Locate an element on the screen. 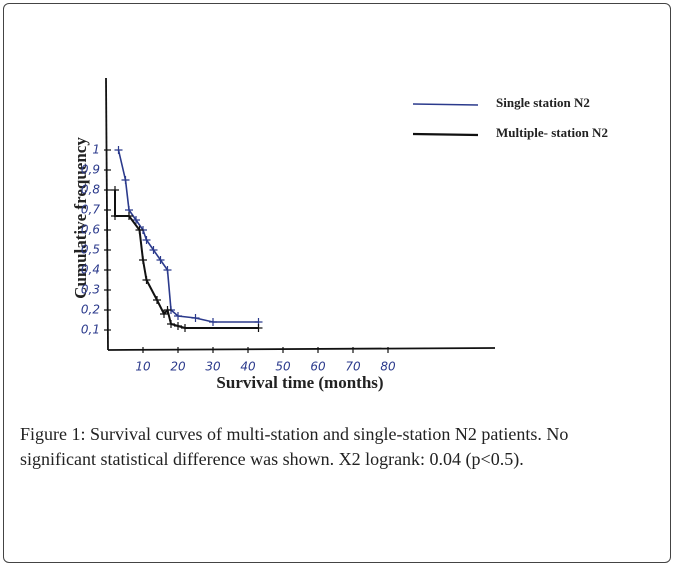  x-tick-label: 30 is located at coordinates (213, 367).